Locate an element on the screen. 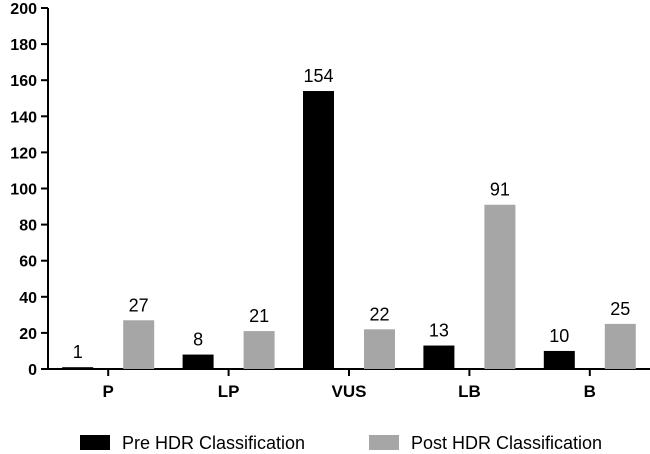  y-axis: 0 20 40 60 80 100 120 140 160 180 200 is located at coordinates (29, 190).